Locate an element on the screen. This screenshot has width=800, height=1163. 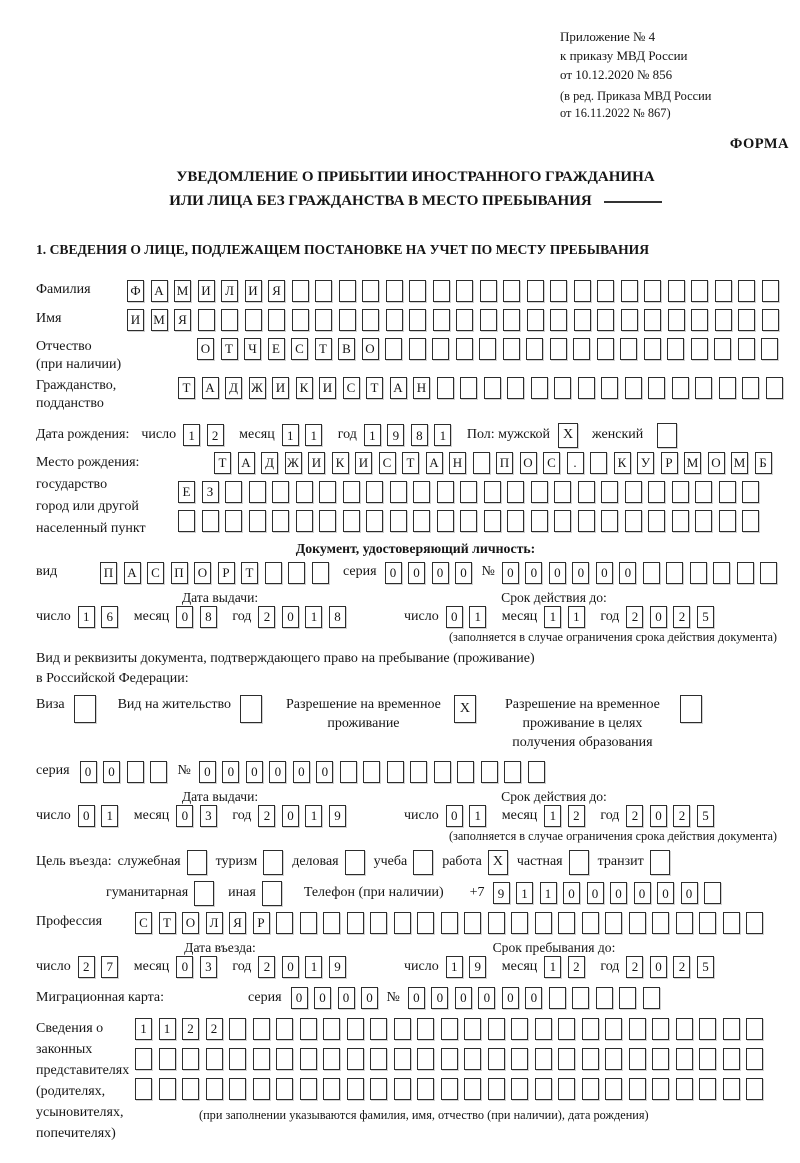
char-box: Я is located at coordinates (182, 319).